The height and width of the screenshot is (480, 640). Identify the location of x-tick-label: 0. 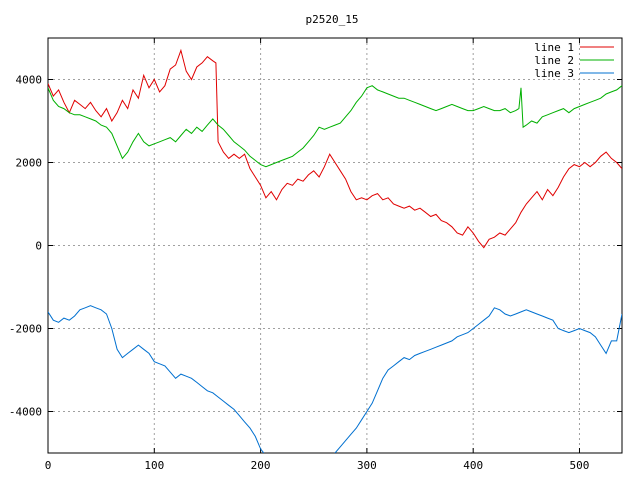
(48, 465).